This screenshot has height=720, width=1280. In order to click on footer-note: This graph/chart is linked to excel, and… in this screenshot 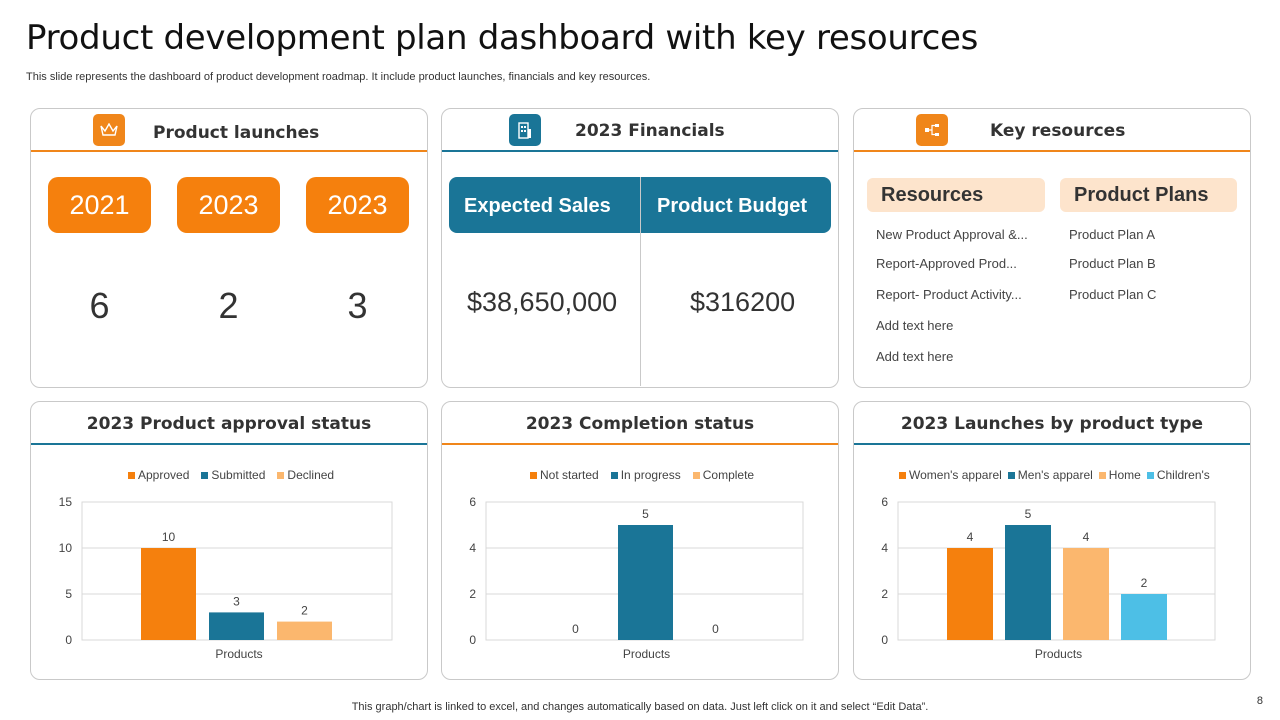, I will do `click(640, 707)`.